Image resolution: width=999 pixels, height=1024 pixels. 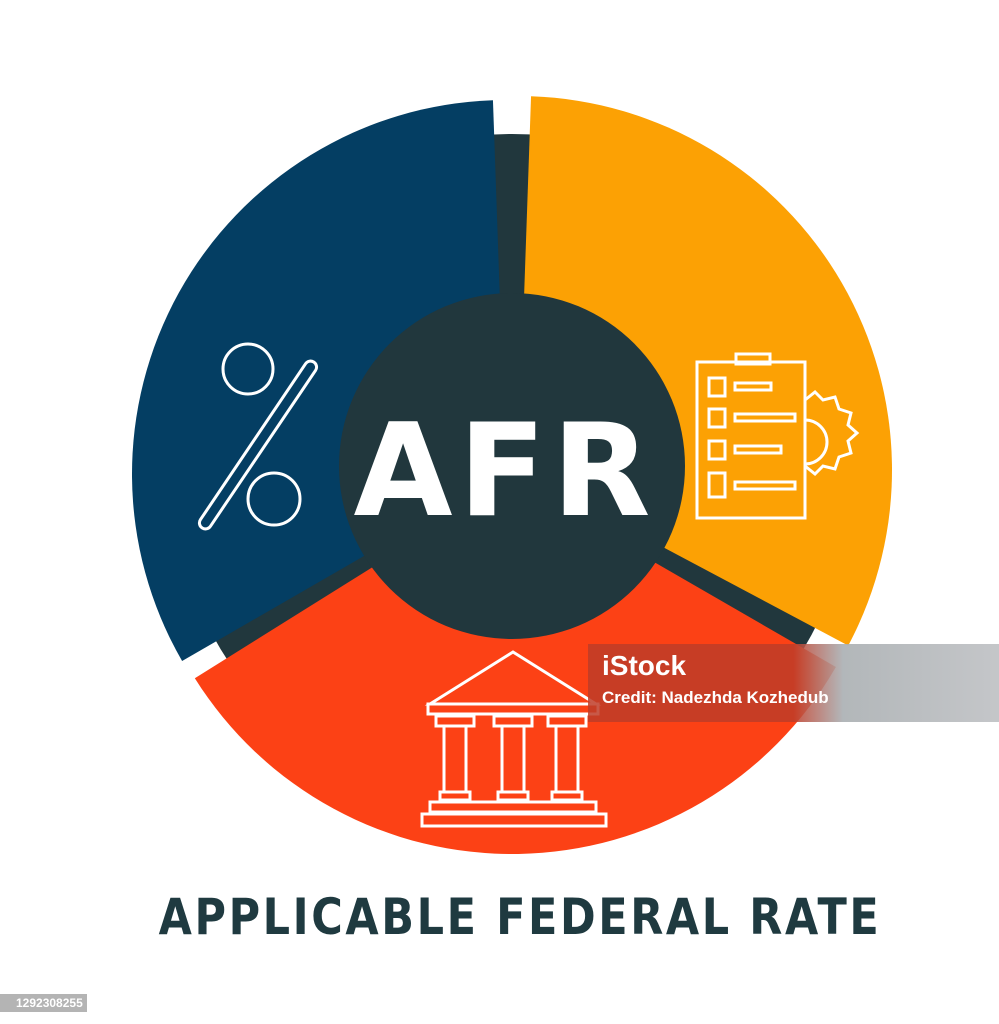 I want to click on diagram-title: APPLICABLE FEDERAL RATE, so click(x=520, y=917).